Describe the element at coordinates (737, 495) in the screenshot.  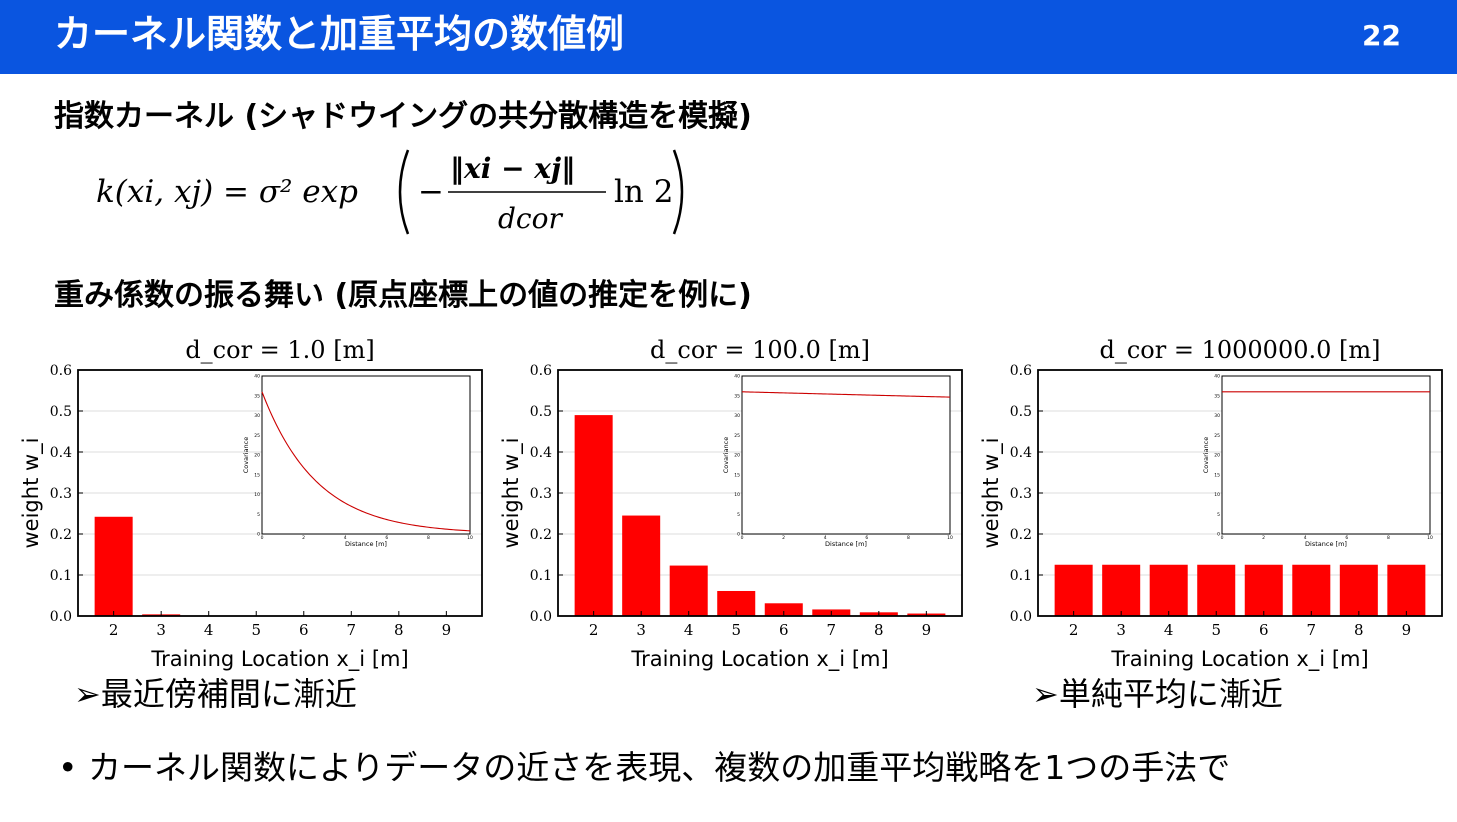
I see `inset-y-tick-label: 10` at that location.